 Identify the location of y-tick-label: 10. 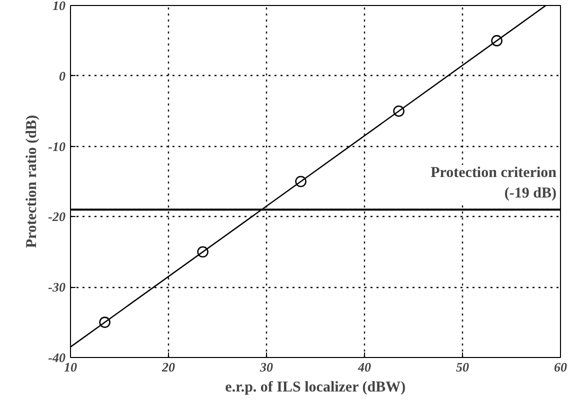
(59, 6).